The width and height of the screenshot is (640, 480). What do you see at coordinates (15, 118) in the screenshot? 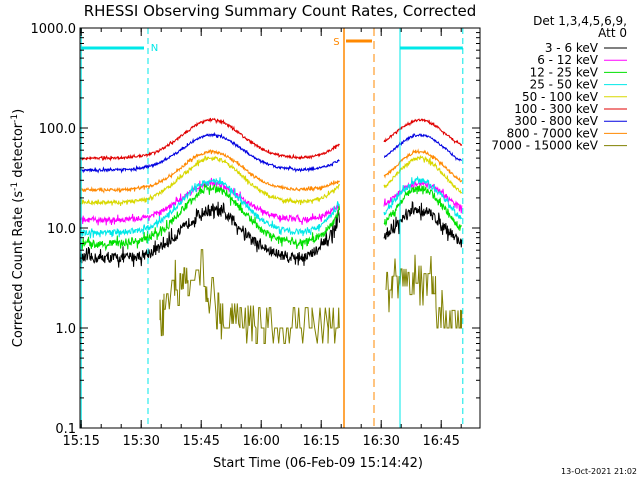
I see `y-axis-label-sup2: -1` at bounding box center [15, 118].